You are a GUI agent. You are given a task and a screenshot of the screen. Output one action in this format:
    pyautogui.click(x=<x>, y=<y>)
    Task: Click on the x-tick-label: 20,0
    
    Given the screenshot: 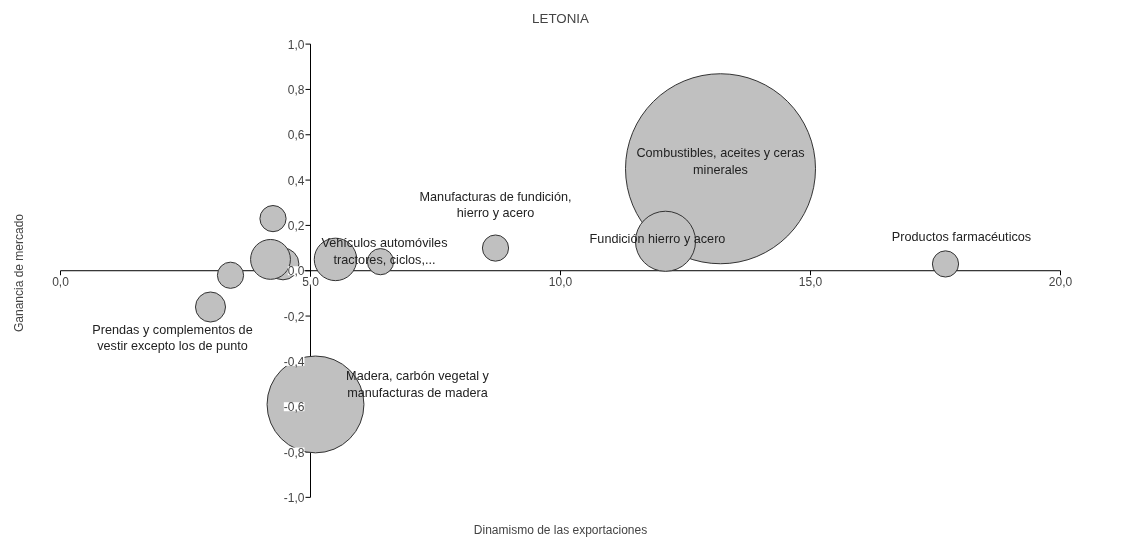 What is the action you would take?
    pyautogui.click(x=1060, y=281)
    